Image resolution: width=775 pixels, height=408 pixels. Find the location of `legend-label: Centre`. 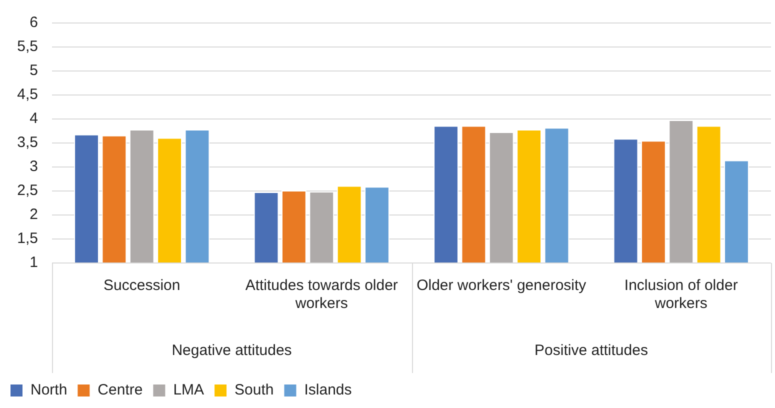

legend-label: Centre is located at coordinates (120, 390).